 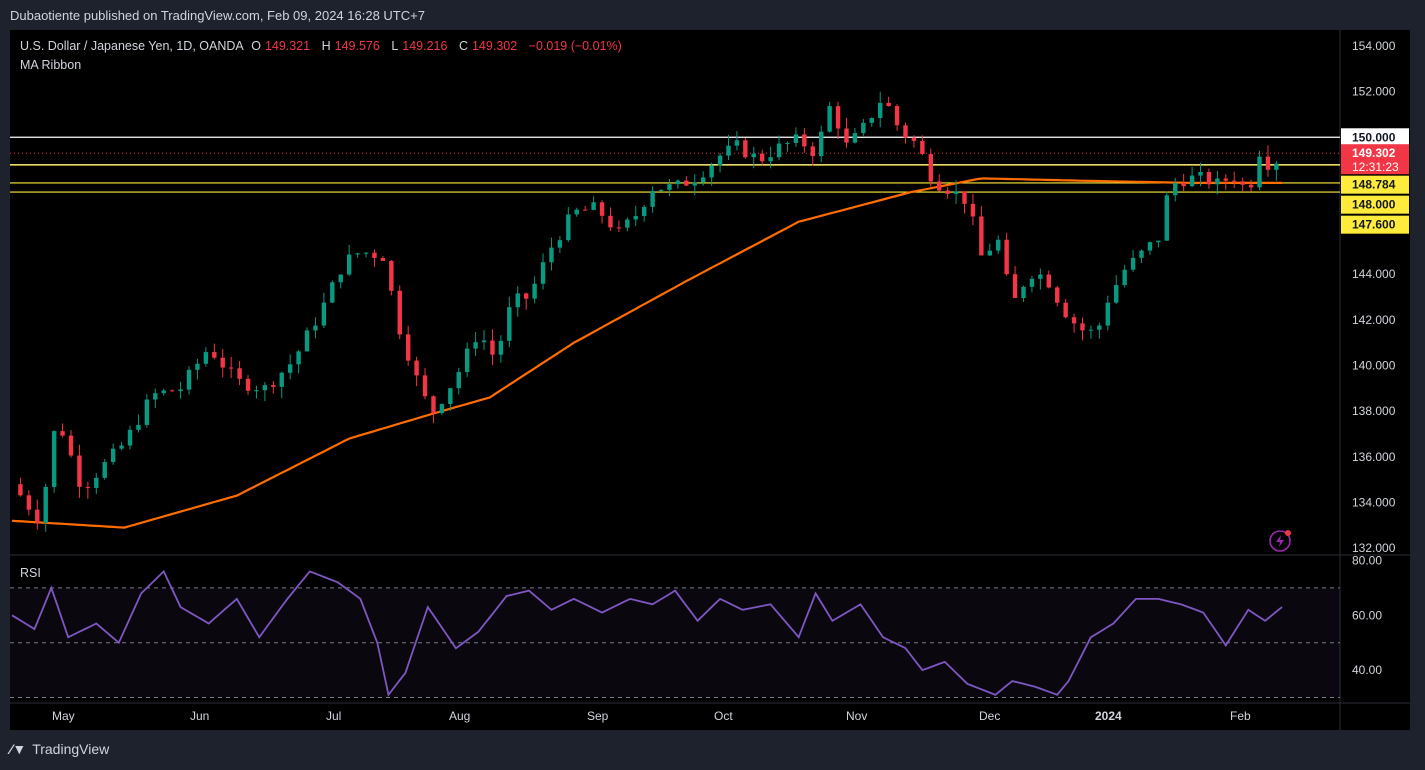 What do you see at coordinates (1367, 560) in the screenshot?
I see `rsi-tick-label: 80.00` at bounding box center [1367, 560].